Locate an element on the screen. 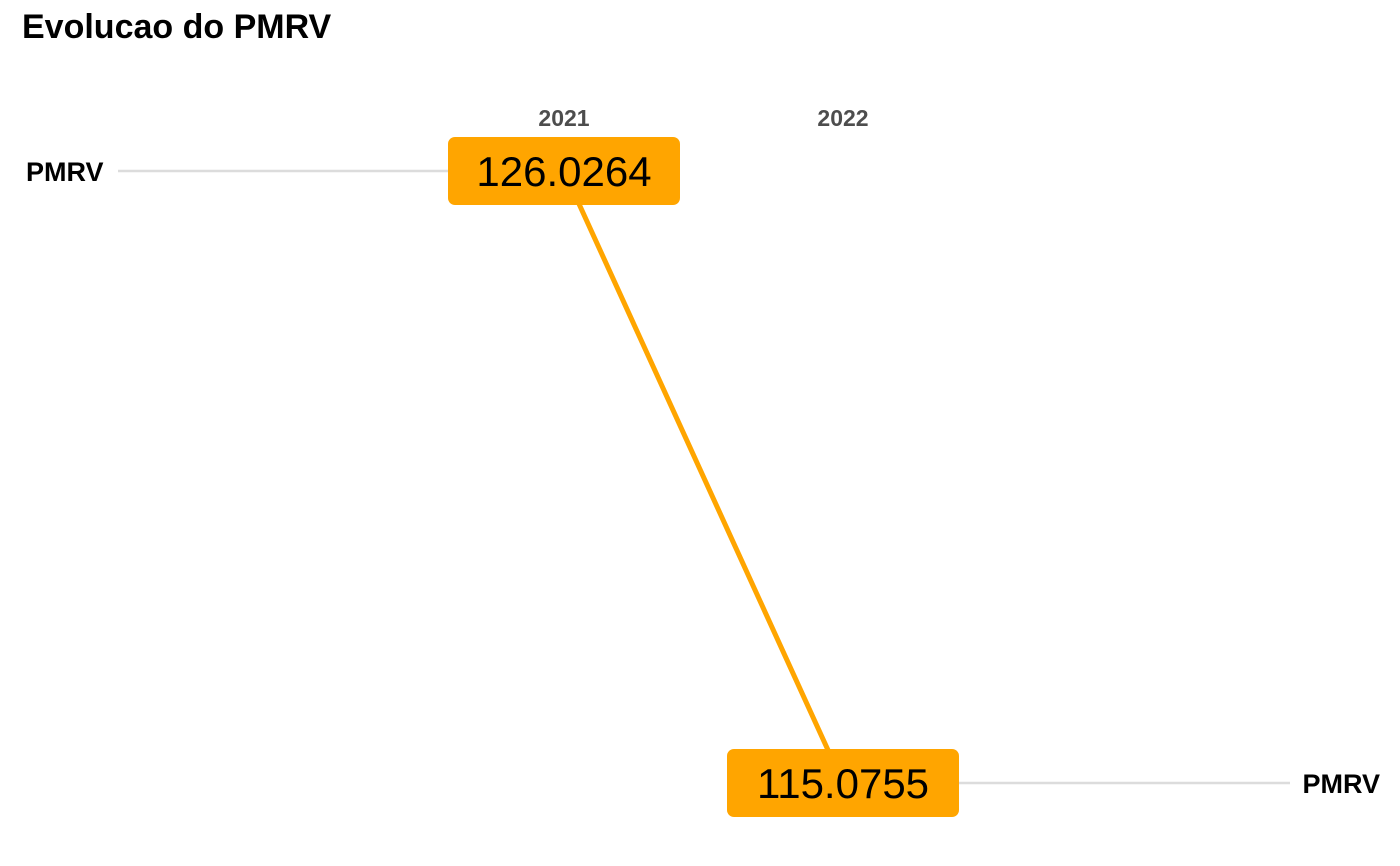  series-label-right: PMRV is located at coordinates (1341, 784).